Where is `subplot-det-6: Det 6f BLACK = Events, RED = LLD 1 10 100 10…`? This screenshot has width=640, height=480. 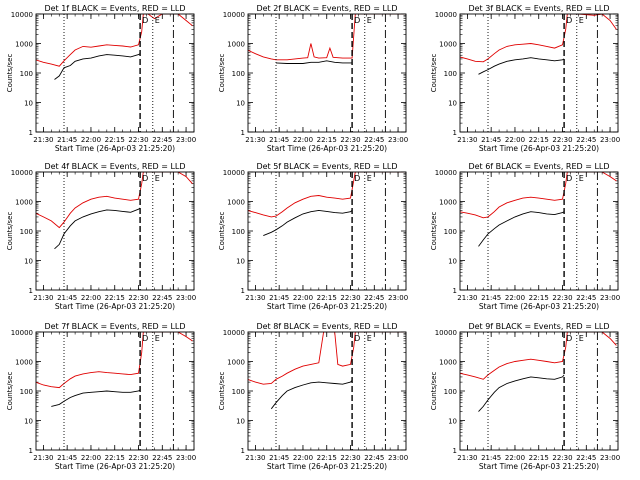 subplot-det-6: Det 6f BLACK = Events, RED = LLD 1 10 100 10… is located at coordinates (525, 236).